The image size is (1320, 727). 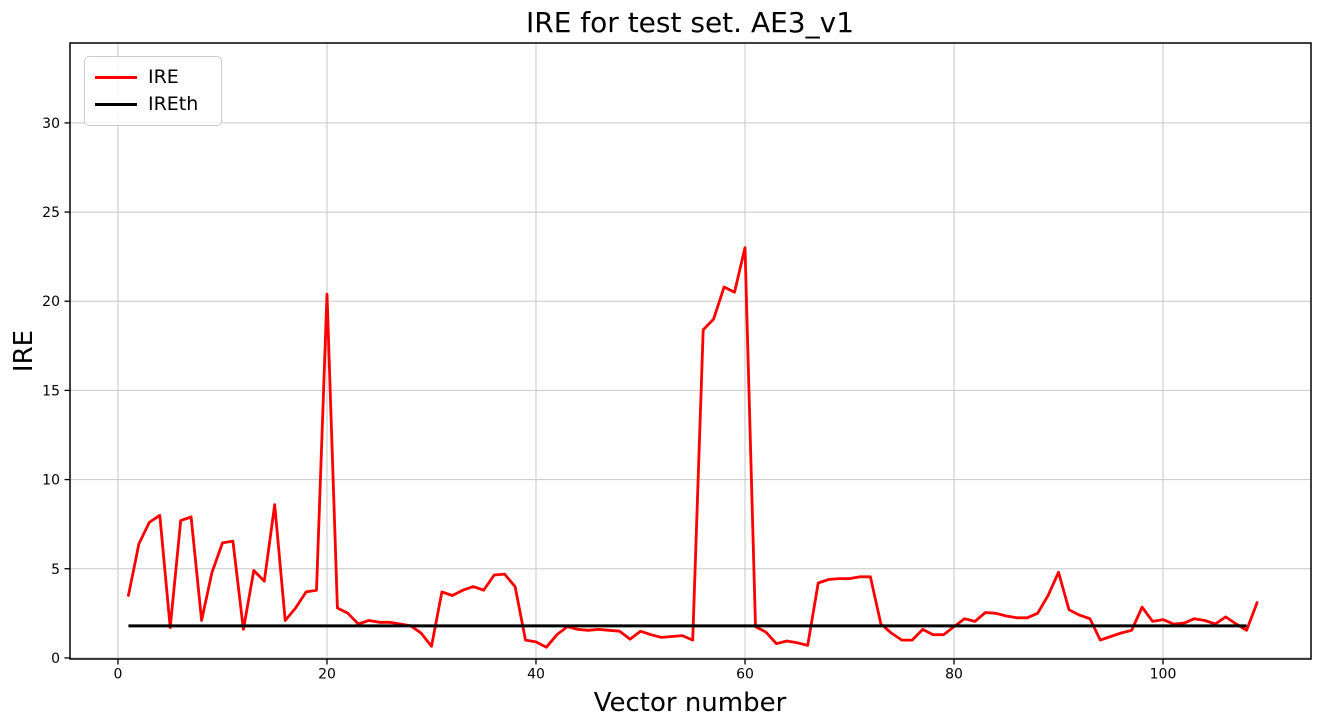 What do you see at coordinates (173, 104) in the screenshot?
I see `legend-label-ireth: IREth` at bounding box center [173, 104].